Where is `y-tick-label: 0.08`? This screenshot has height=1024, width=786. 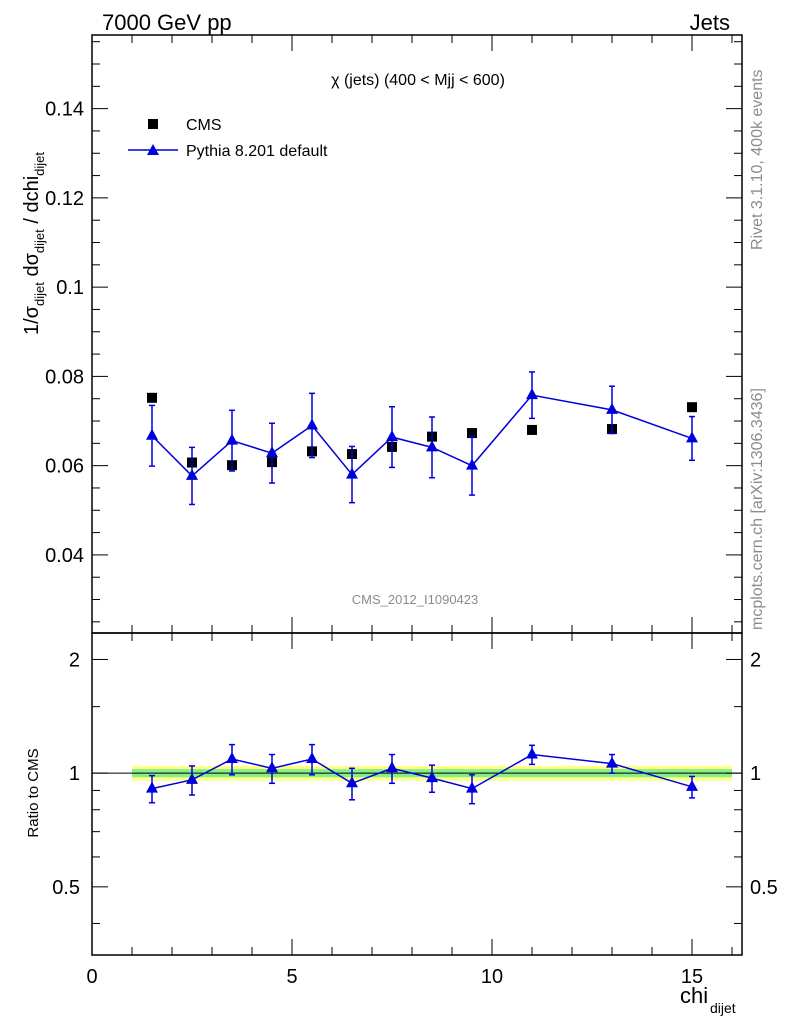 y-tick-label: 0.08 is located at coordinates (64, 377).